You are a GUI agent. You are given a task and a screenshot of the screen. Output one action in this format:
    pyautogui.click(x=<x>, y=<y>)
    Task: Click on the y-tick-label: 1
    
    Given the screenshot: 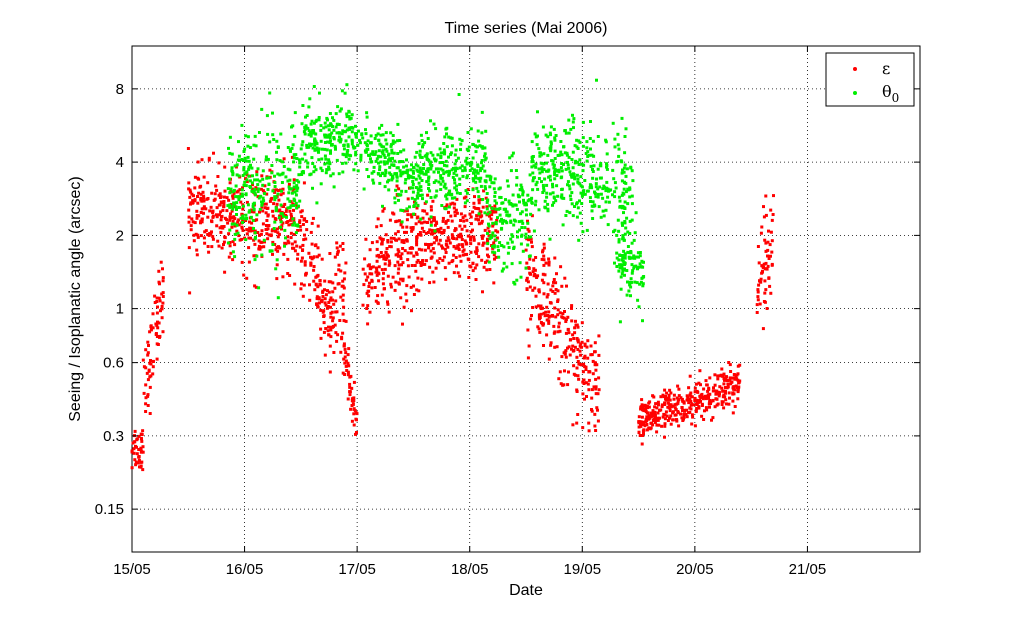 What is the action you would take?
    pyautogui.click(x=120, y=309)
    